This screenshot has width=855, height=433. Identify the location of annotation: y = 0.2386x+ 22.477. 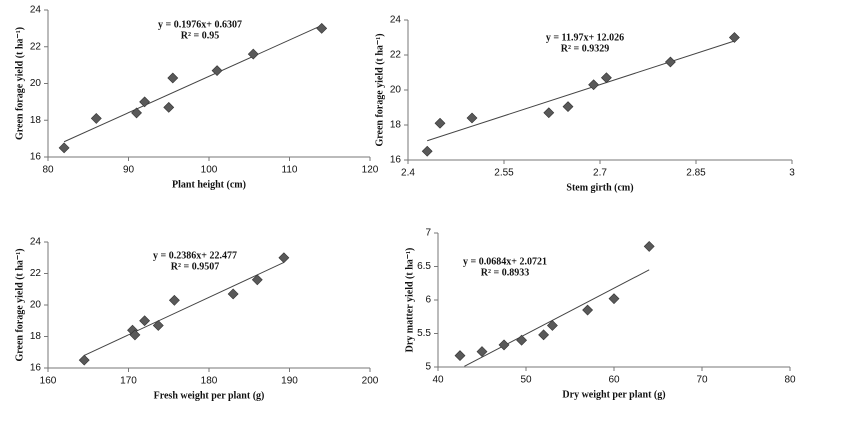
(195, 255).